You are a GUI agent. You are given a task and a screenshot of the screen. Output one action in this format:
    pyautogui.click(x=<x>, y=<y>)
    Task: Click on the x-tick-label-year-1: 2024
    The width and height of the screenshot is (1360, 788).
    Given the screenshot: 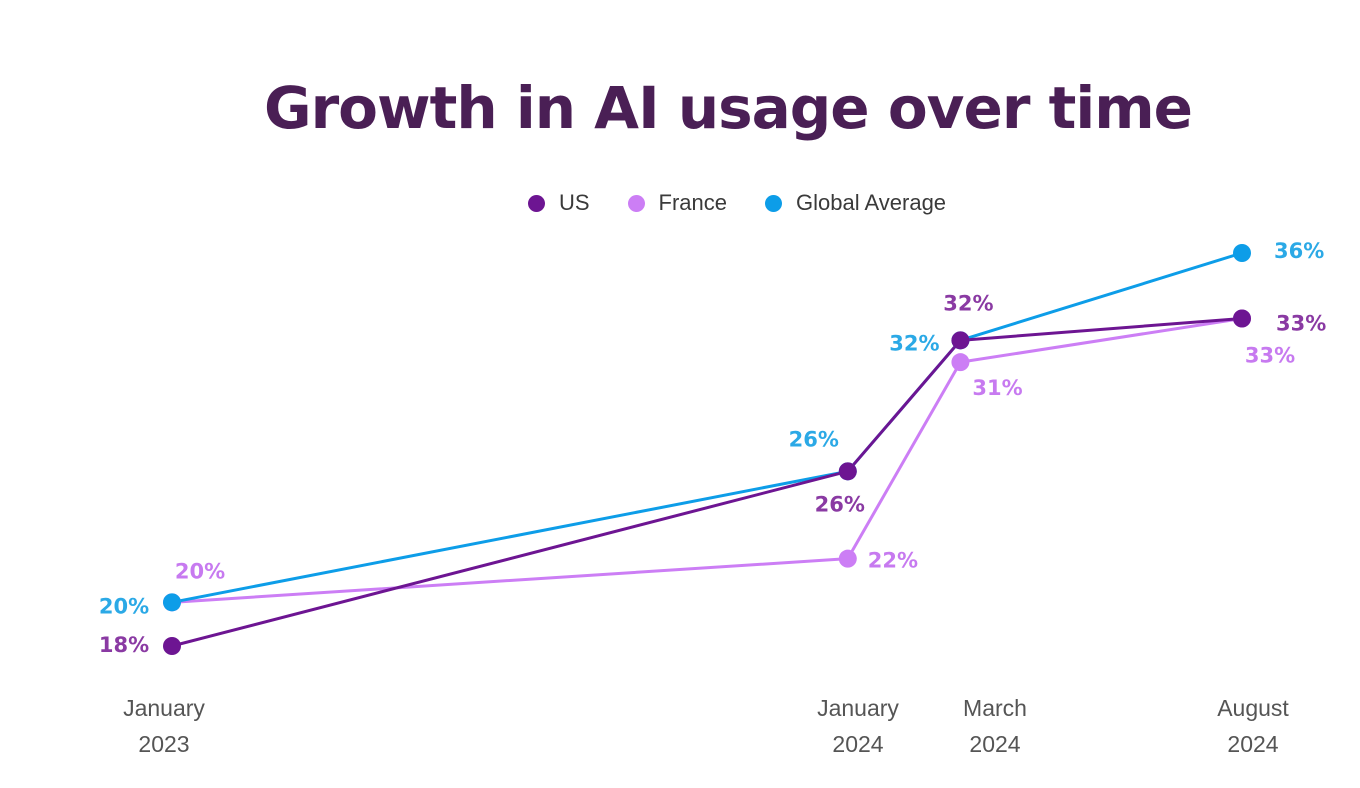 What is the action you would take?
    pyautogui.click(x=857, y=744)
    